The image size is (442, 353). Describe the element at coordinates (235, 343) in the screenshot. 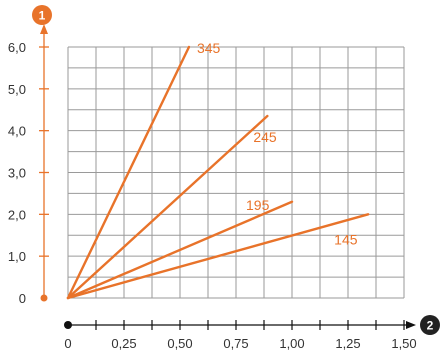

I see `x-tick-label: 0,75` at that location.